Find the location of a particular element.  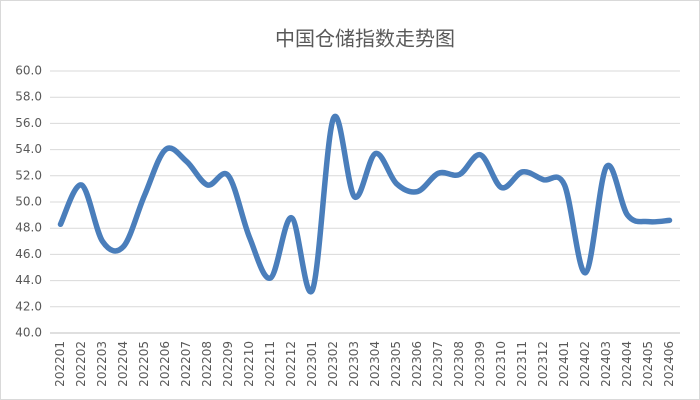

x-tick-label: 202305 is located at coordinates (396, 364).